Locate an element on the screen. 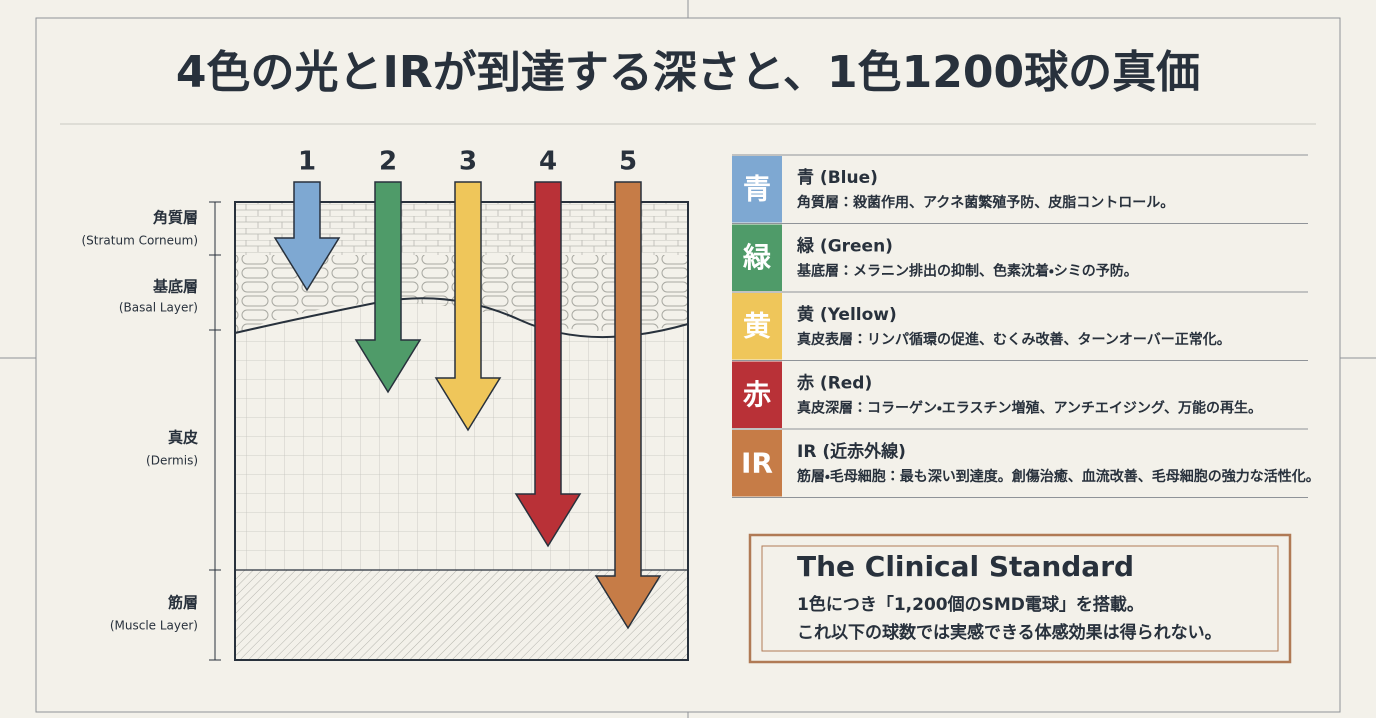 This screenshot has width=1376, height=718. arrow-number: 5 is located at coordinates (628, 162).